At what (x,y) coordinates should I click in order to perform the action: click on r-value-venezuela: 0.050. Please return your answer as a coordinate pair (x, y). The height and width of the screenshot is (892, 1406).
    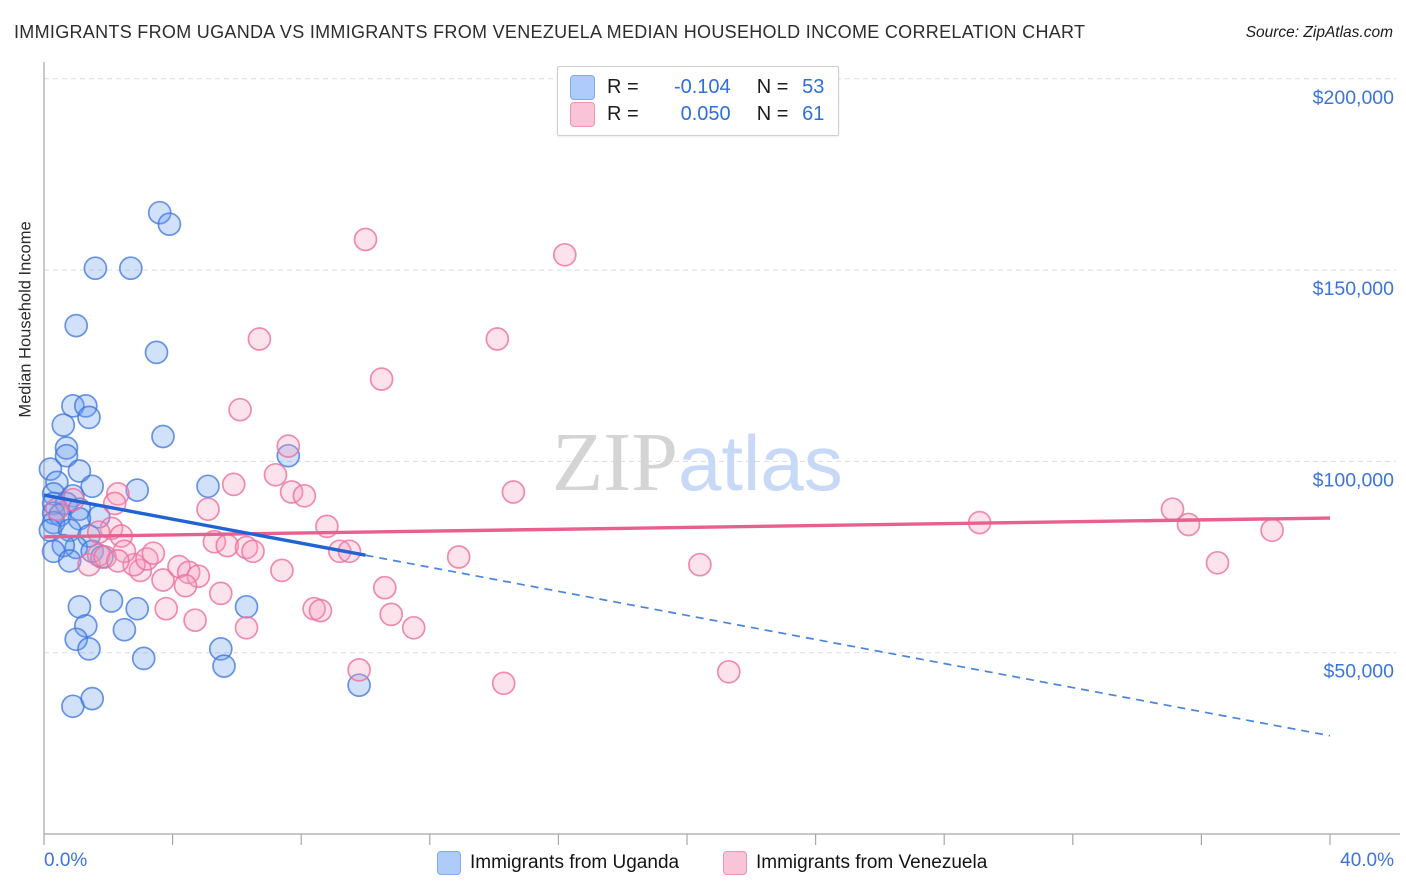
    Looking at the image, I should click on (705, 114).